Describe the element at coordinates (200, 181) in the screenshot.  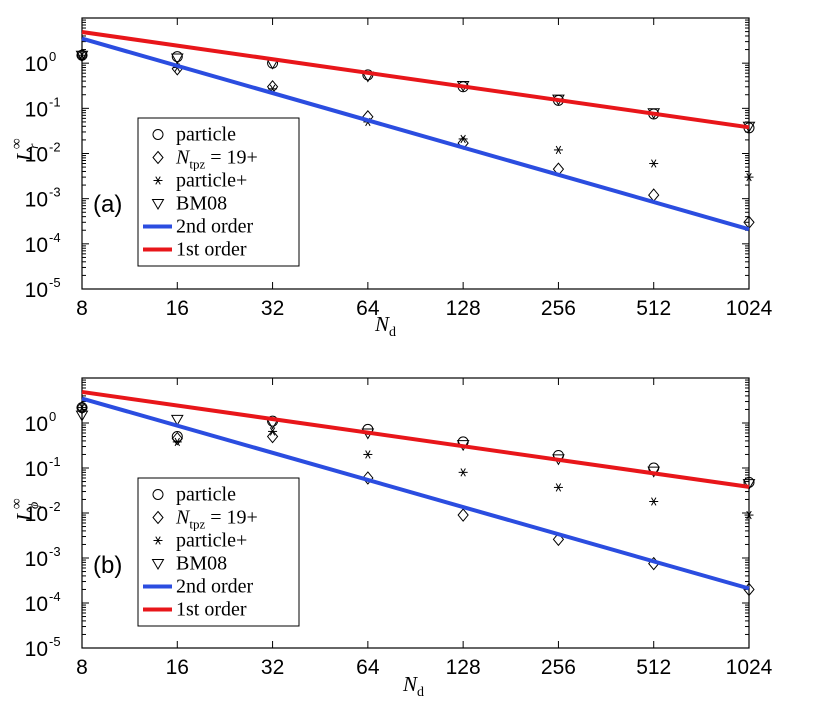
I see `legend-item-particle: particle+` at that location.